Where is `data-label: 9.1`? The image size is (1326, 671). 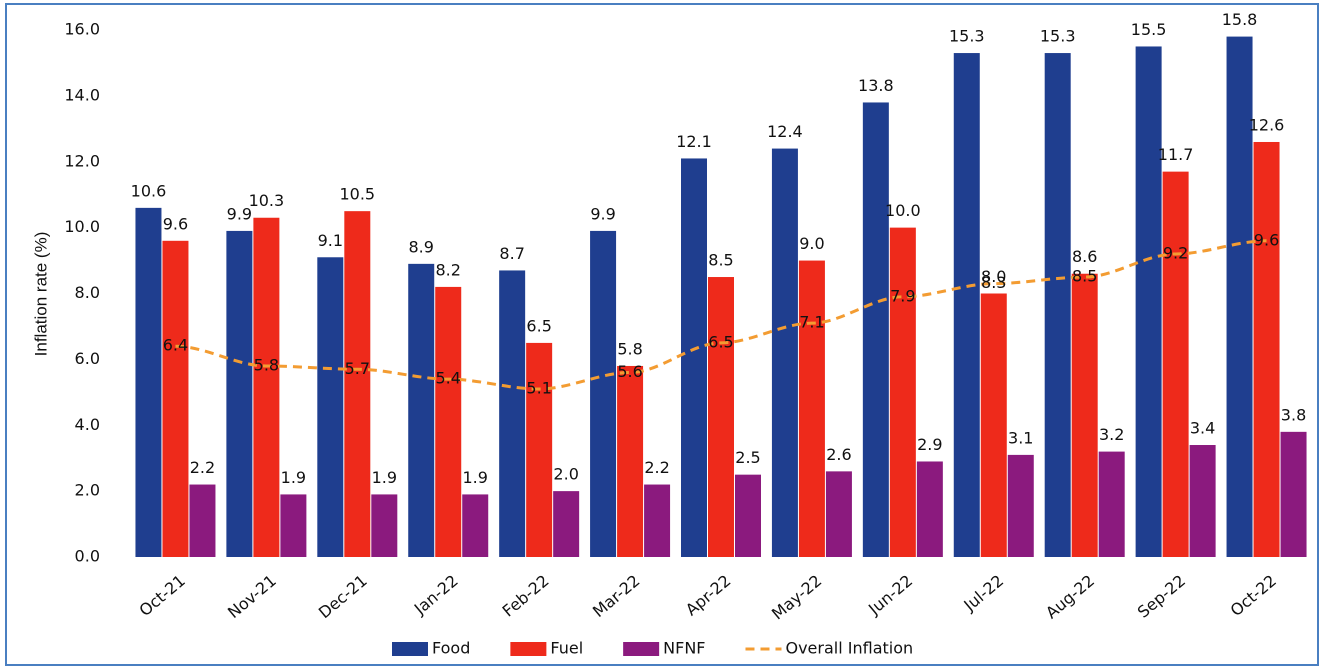 data-label: 9.1 is located at coordinates (330, 240).